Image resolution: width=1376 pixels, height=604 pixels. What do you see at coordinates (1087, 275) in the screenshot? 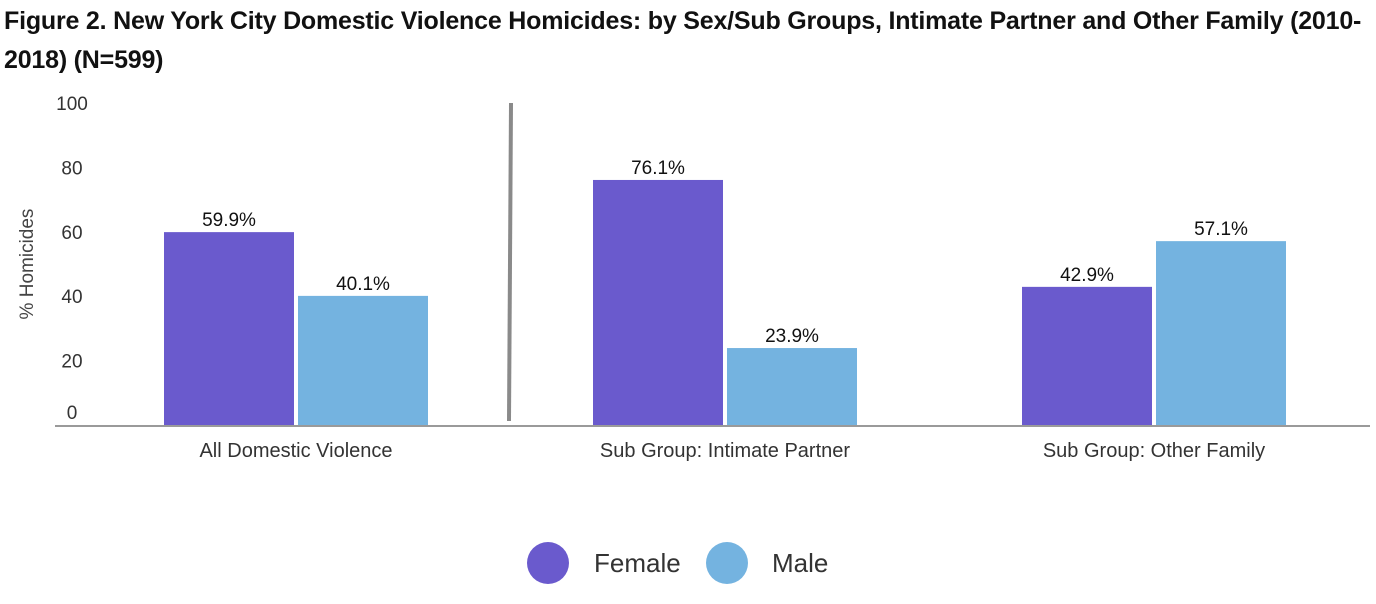
I see `data-label-female-2: 42.9%` at bounding box center [1087, 275].